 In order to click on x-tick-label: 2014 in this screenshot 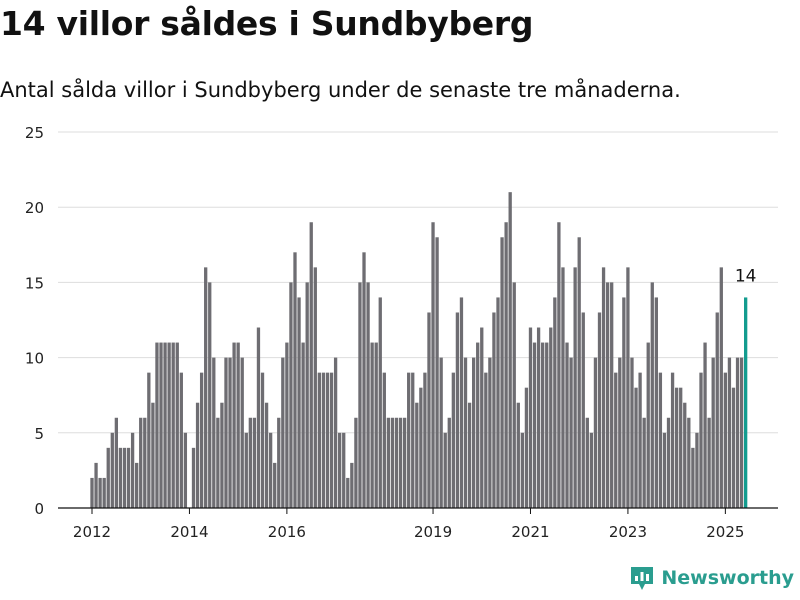, I will do `click(189, 532)`.